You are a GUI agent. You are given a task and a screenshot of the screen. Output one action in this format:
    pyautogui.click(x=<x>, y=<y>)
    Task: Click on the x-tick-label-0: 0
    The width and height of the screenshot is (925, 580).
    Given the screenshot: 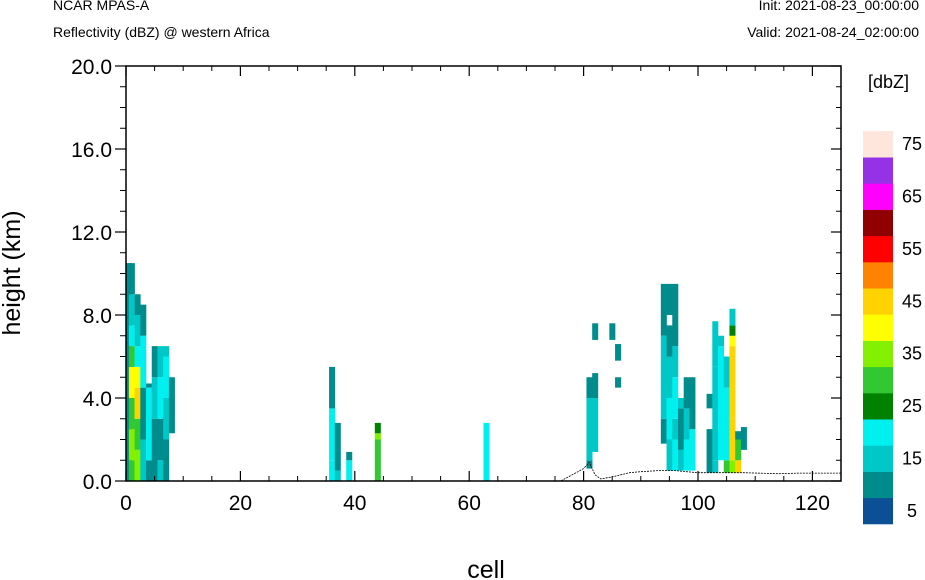 What is the action you would take?
    pyautogui.click(x=126, y=503)
    